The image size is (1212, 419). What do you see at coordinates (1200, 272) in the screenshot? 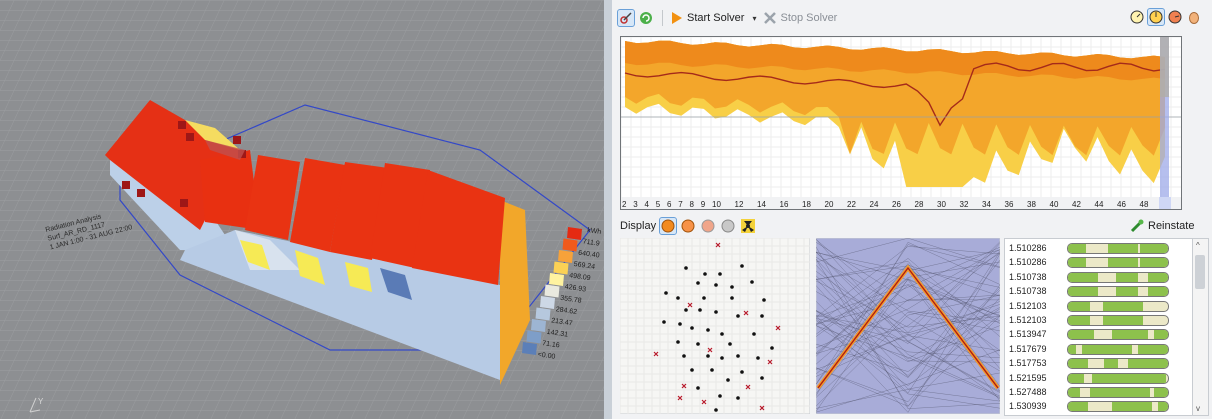
I see `scrollbar-thumb` at bounding box center [1200, 272].